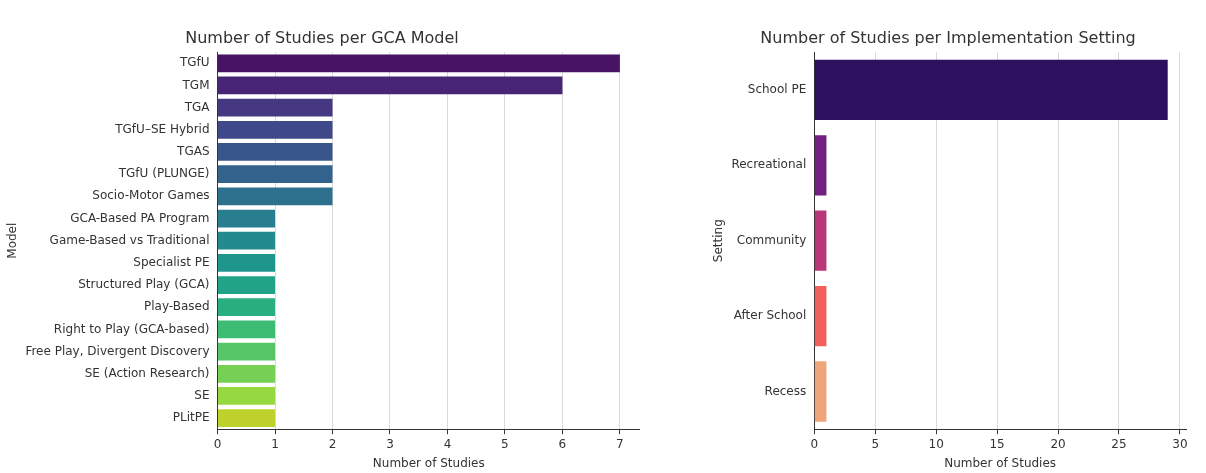  I want to click on x-tick-label: 6, so click(562, 443).